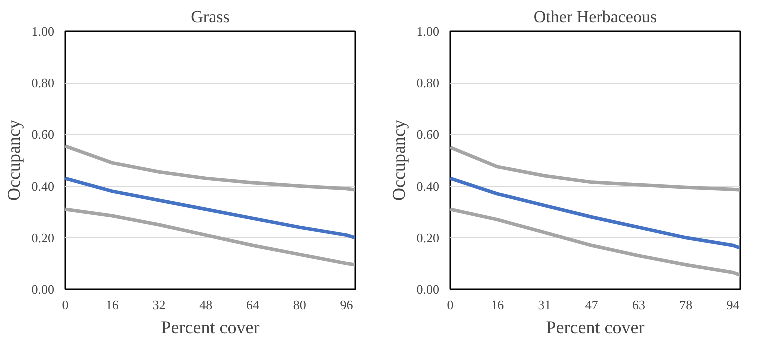 The width and height of the screenshot is (778, 344). Describe the element at coordinates (206, 305) in the screenshot. I see `x-tick-label: 48` at that location.